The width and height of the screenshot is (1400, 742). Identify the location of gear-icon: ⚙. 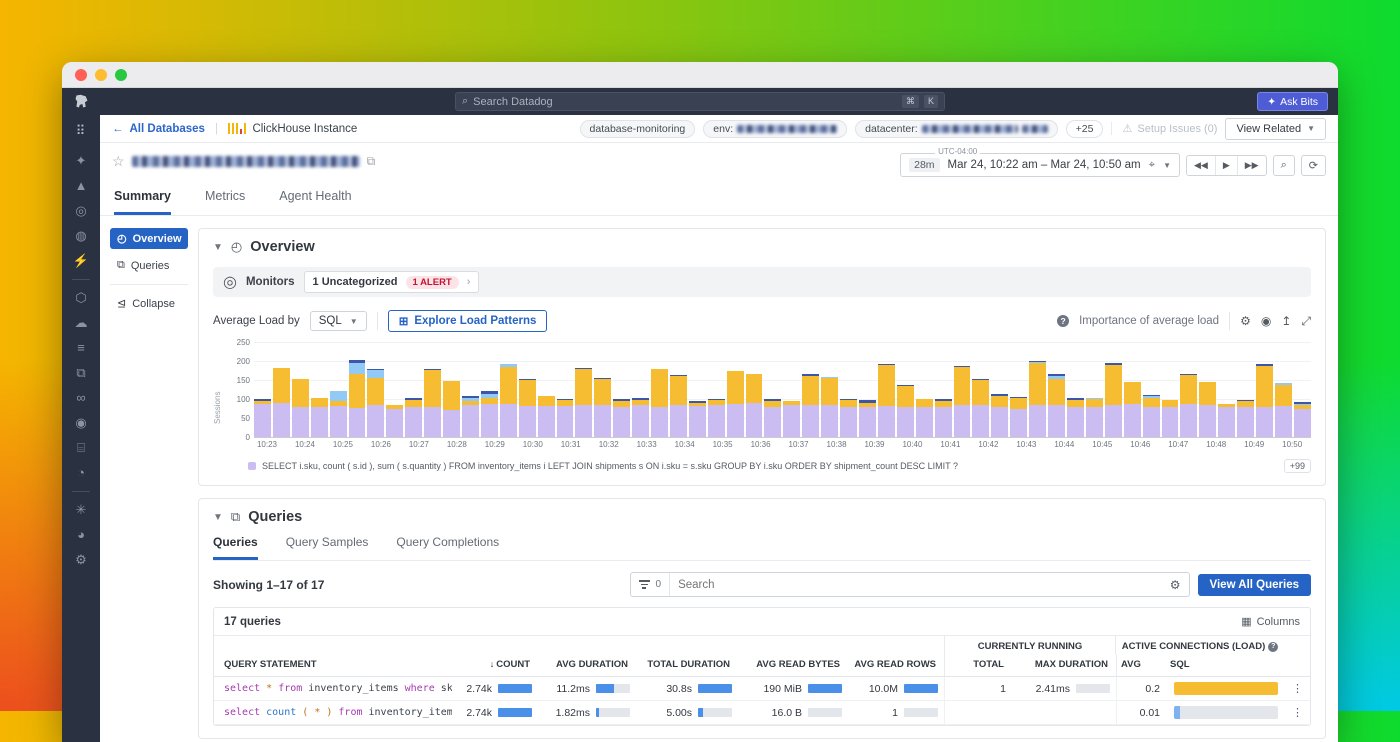
(1245, 321).